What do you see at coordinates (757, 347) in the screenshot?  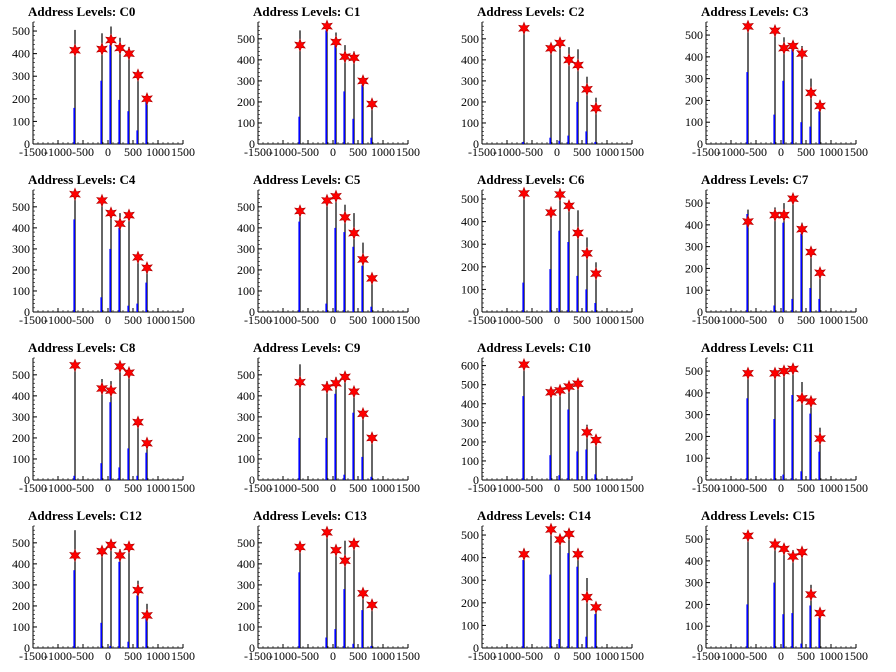 I see `panel-title: Address Levels: C11` at bounding box center [757, 347].